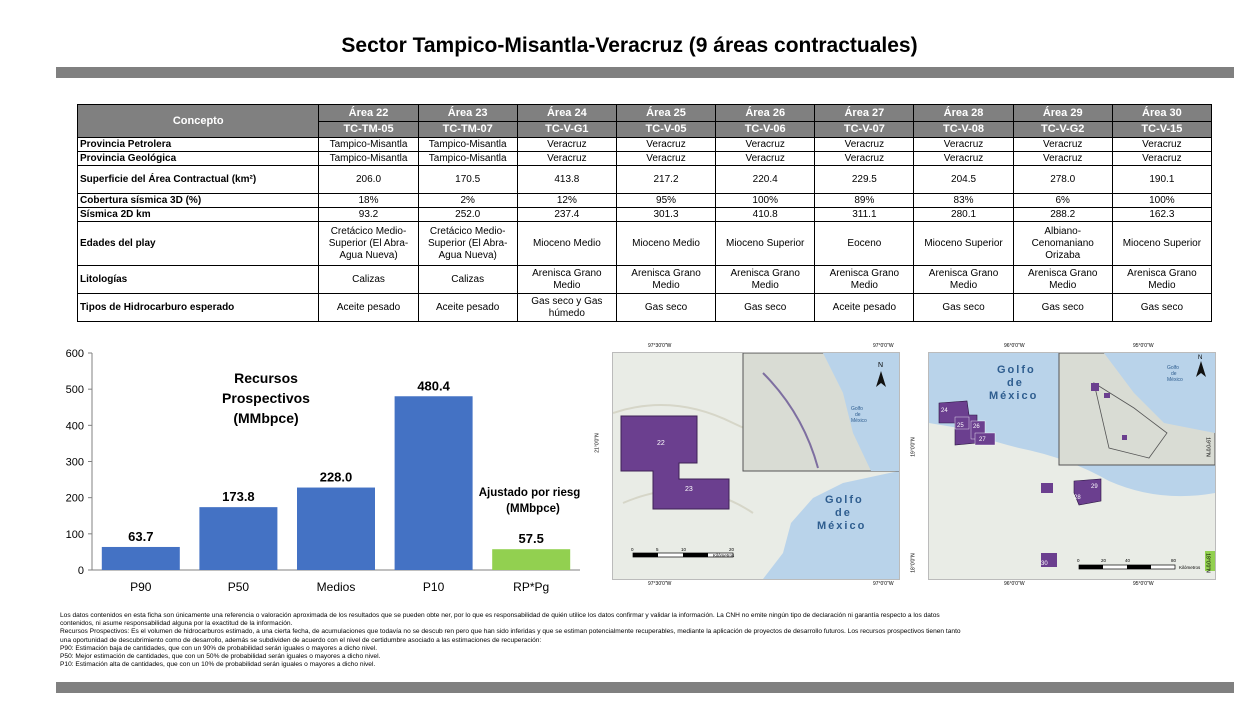  What do you see at coordinates (141, 587) in the screenshot?
I see `category-label: P90` at bounding box center [141, 587].